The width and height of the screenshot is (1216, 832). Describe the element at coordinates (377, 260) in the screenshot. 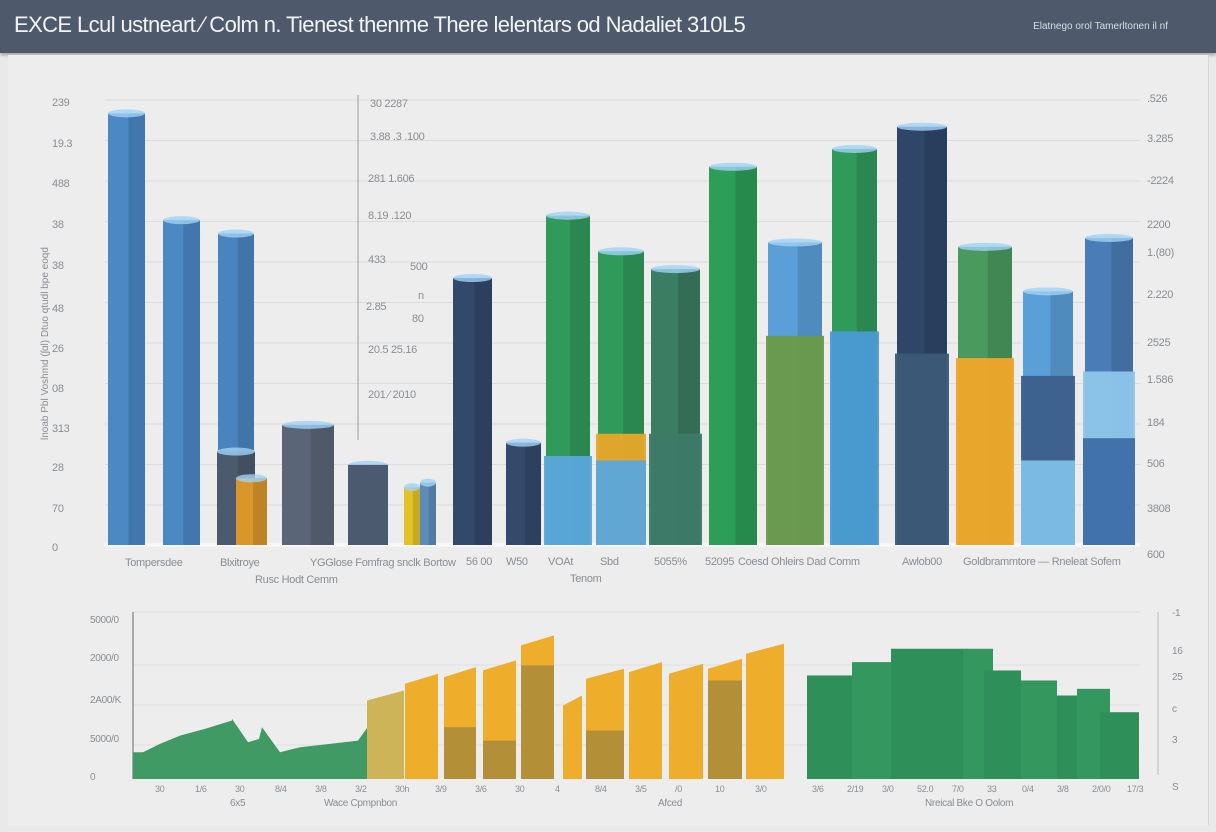

I see `y-tick-mid: 433` at that location.